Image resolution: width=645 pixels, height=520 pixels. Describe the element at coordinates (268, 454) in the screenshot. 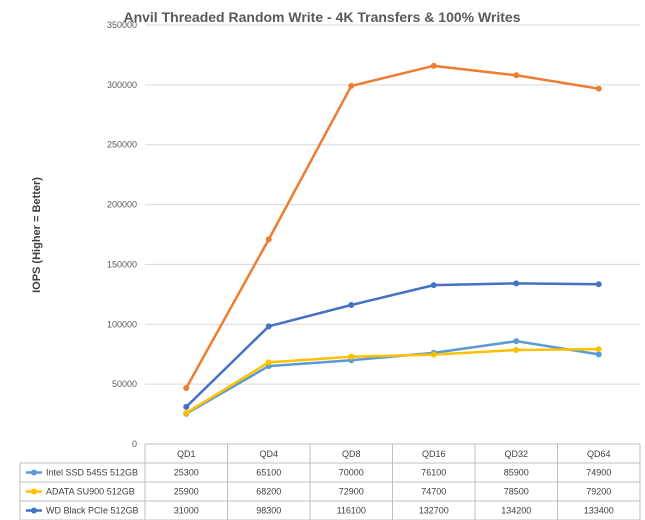

I see `x-tick-label: QD4` at that location.